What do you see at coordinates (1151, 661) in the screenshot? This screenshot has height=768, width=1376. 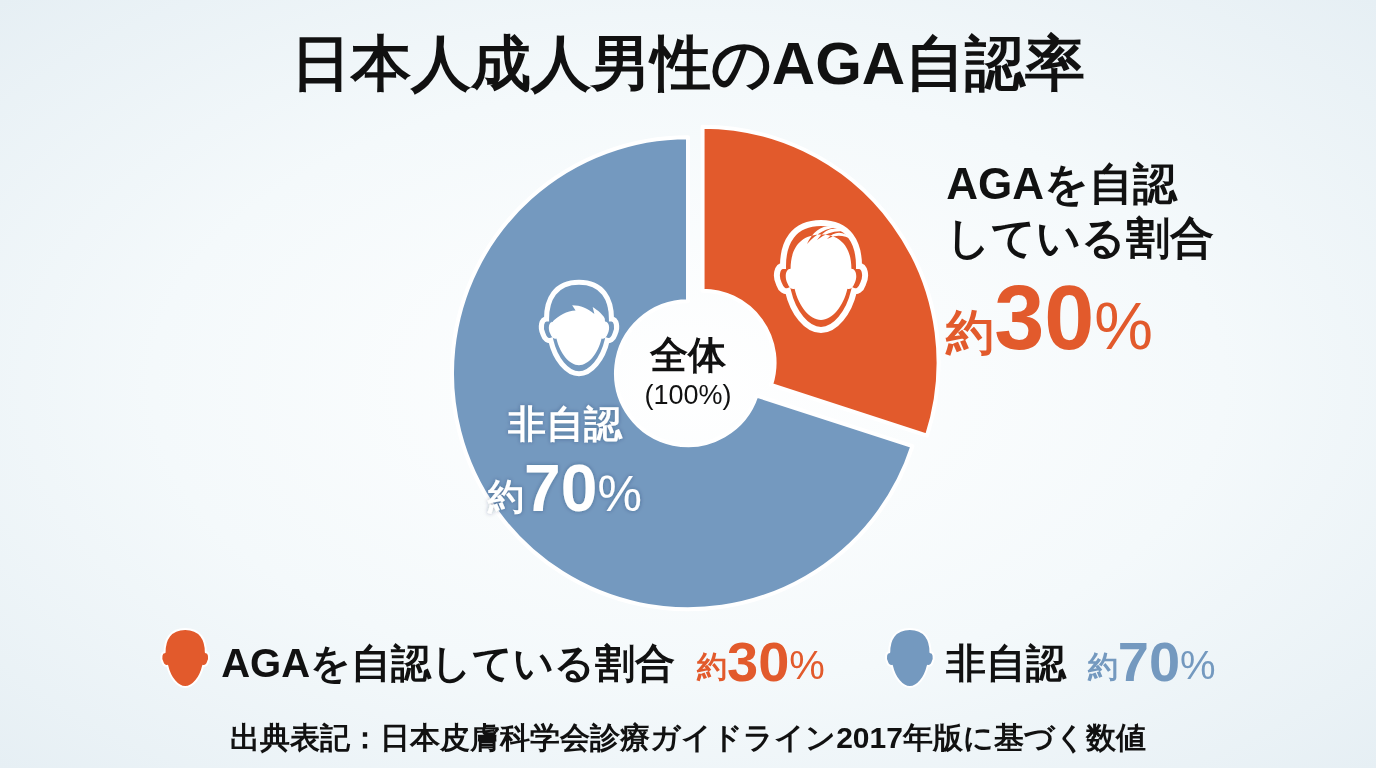 I see `text: 約70%` at bounding box center [1151, 661].